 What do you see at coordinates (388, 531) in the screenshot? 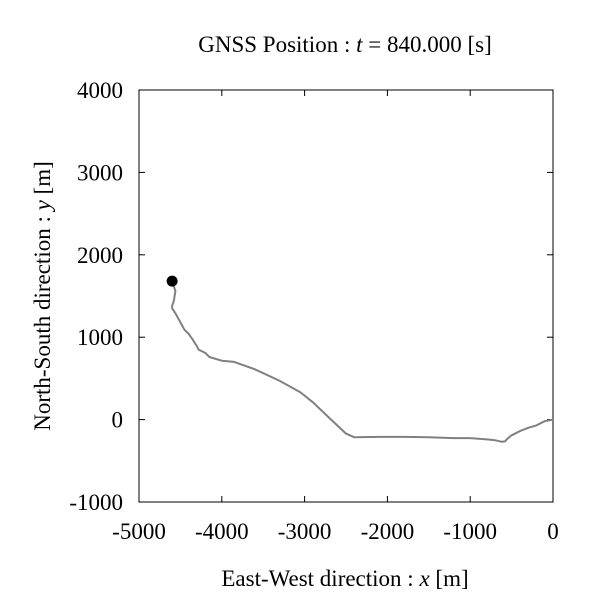
I see `x-tick-label: -2000` at bounding box center [388, 531].